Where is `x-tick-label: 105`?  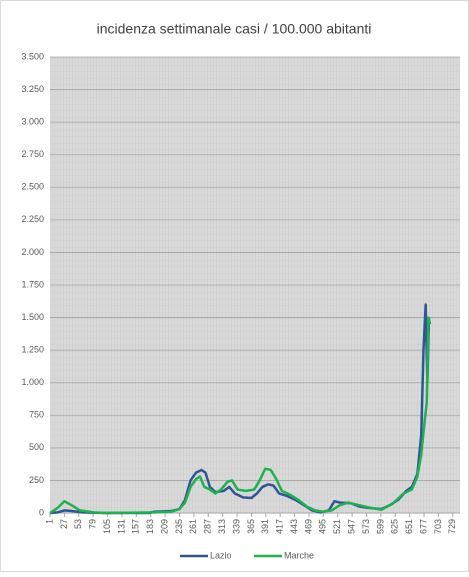
x-tick-label: 105 is located at coordinates (107, 526).